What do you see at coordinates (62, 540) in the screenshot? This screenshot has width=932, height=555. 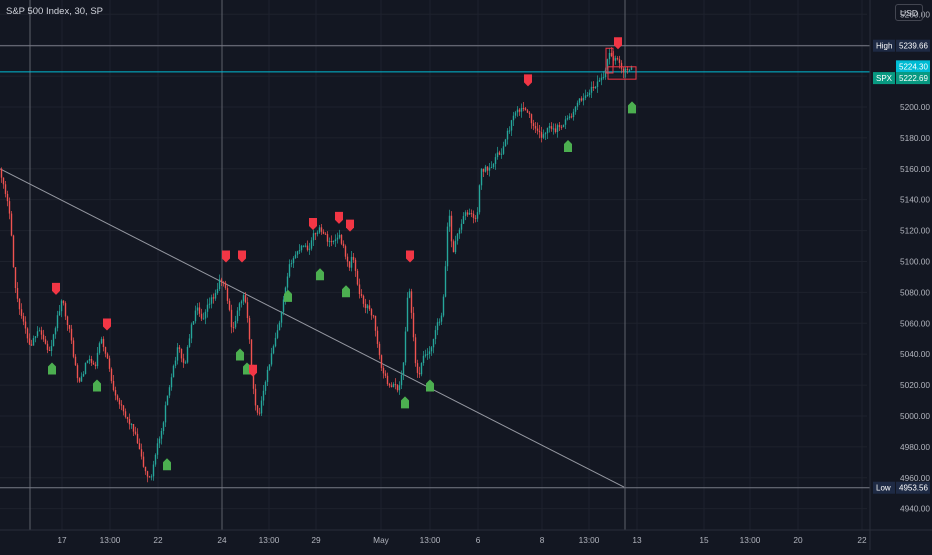 I see `x-tick-label: 17` at bounding box center [62, 540].